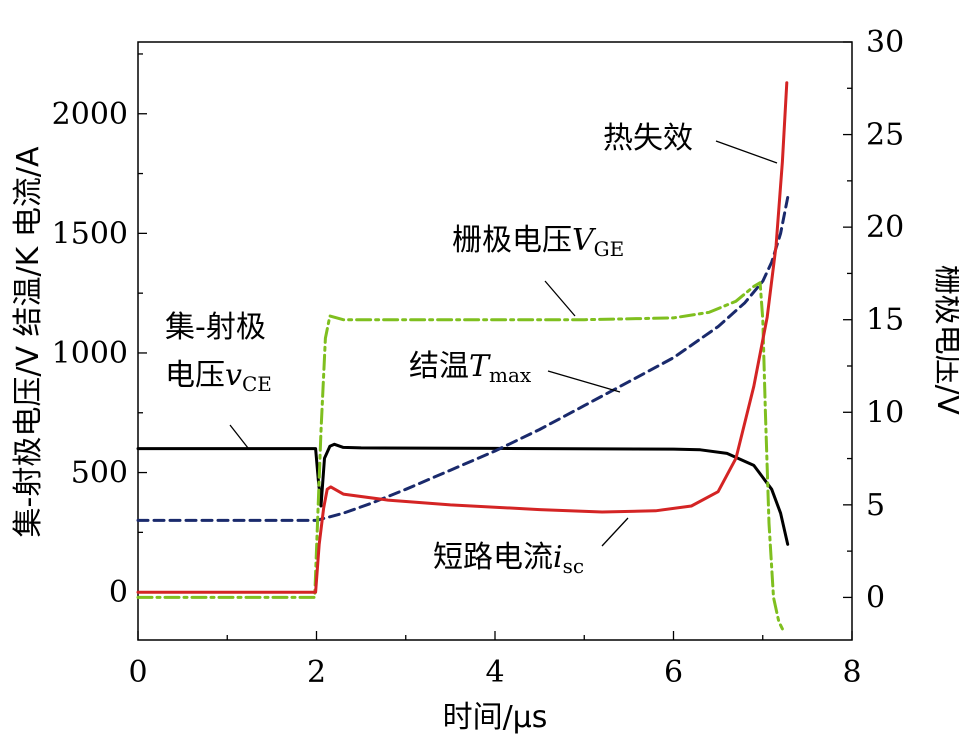 This screenshot has height=735, width=959. I want to click on annotation-isc-var: i, so click(558, 557).